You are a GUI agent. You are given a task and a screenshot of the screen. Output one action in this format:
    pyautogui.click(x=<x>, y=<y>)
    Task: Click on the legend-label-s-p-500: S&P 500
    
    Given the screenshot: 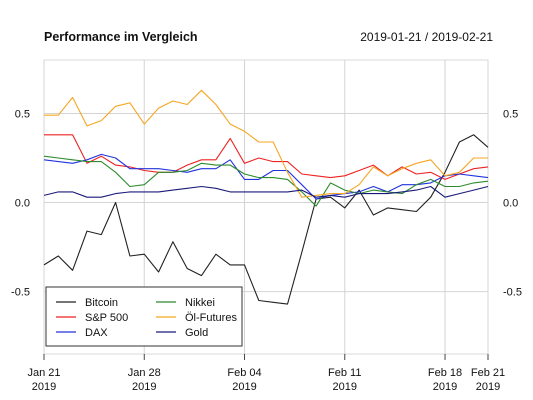 What is the action you would take?
    pyautogui.click(x=106, y=318)
    